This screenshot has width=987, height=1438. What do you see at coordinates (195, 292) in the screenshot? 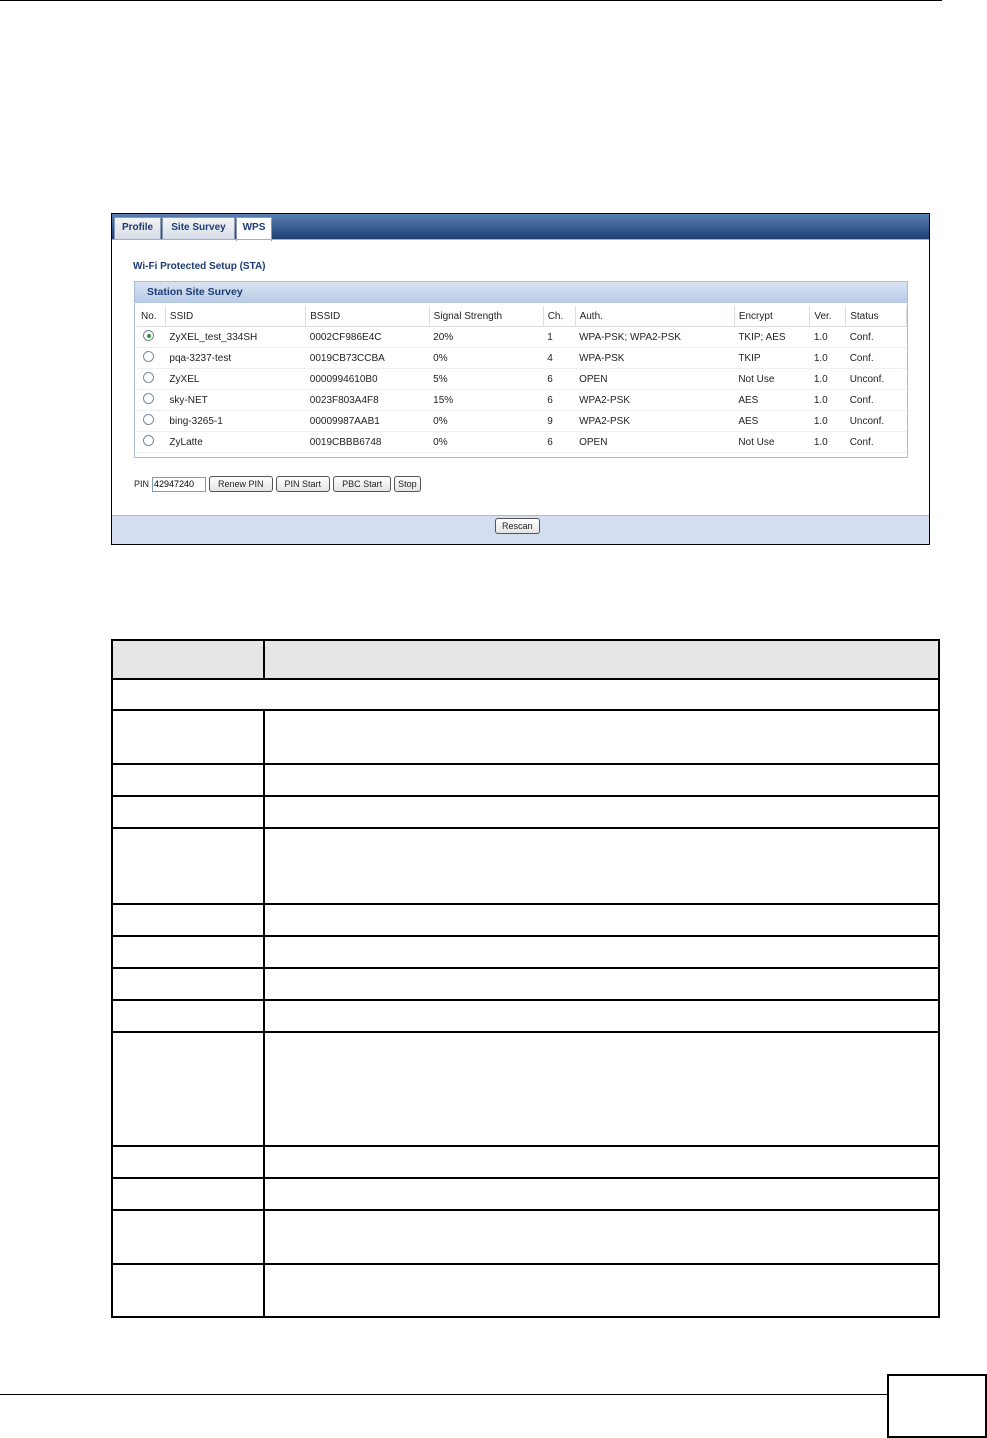
I see `panel-title: Station Site Survey` at bounding box center [195, 292].